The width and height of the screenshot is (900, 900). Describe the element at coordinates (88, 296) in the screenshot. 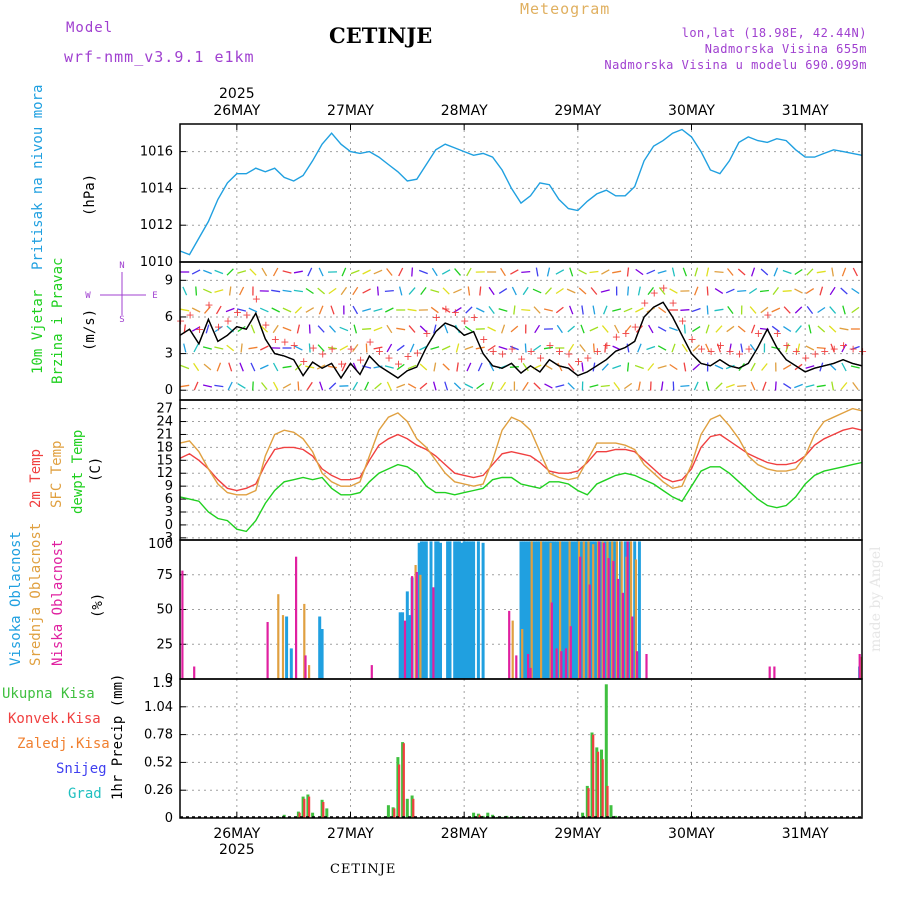

I see `compass-w: W` at that location.